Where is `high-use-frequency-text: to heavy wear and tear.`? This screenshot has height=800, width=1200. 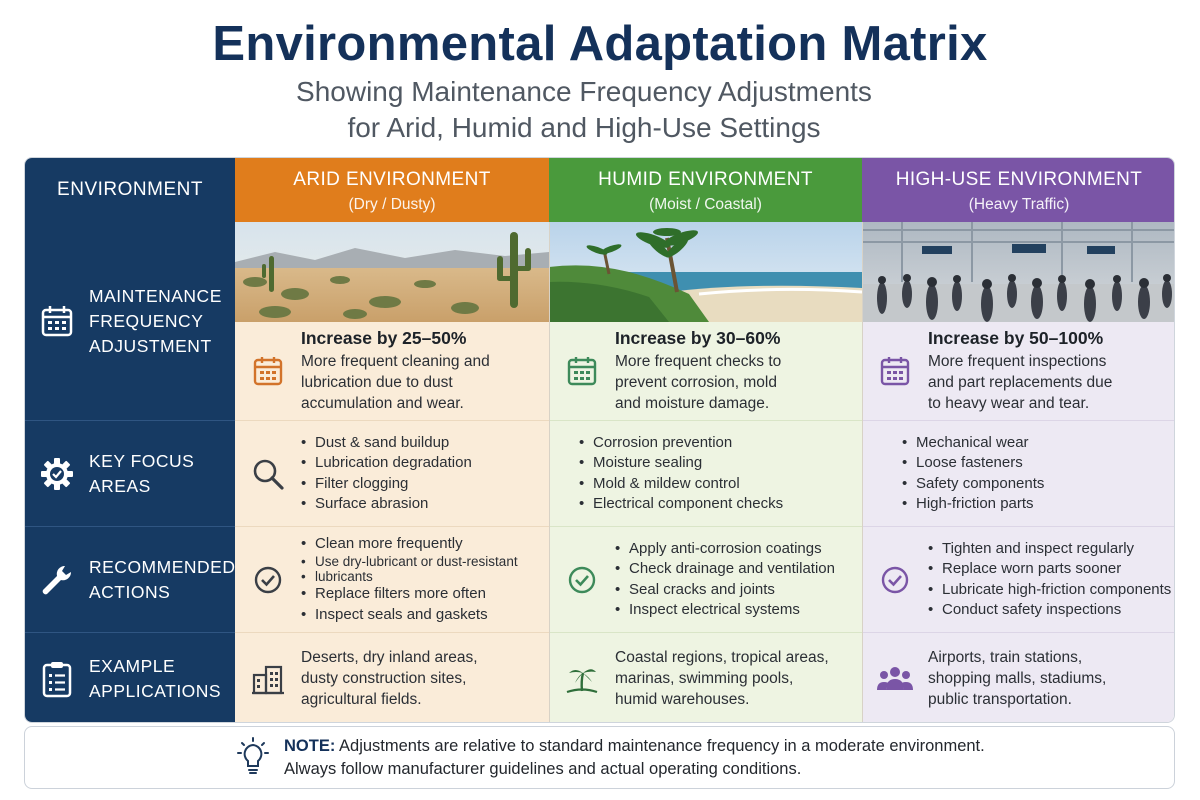 high-use-frequency-text: to heavy wear and tear. is located at coordinates (1009, 403).